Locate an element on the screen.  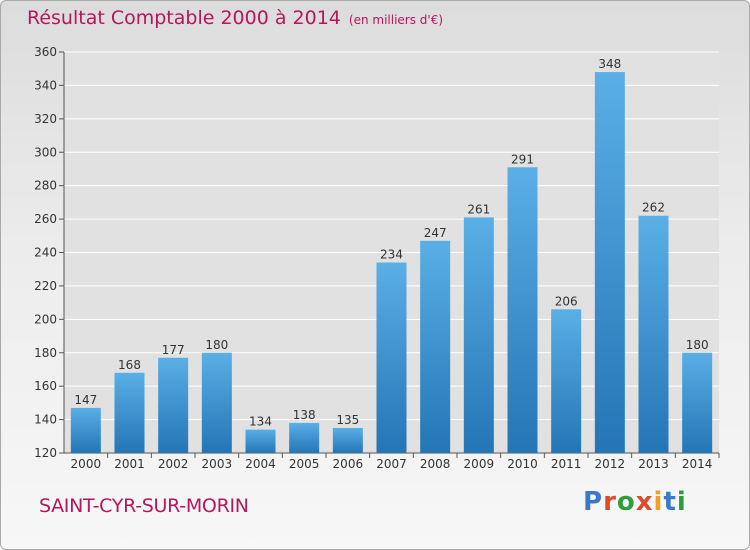
data-label: 234 is located at coordinates (391, 255).